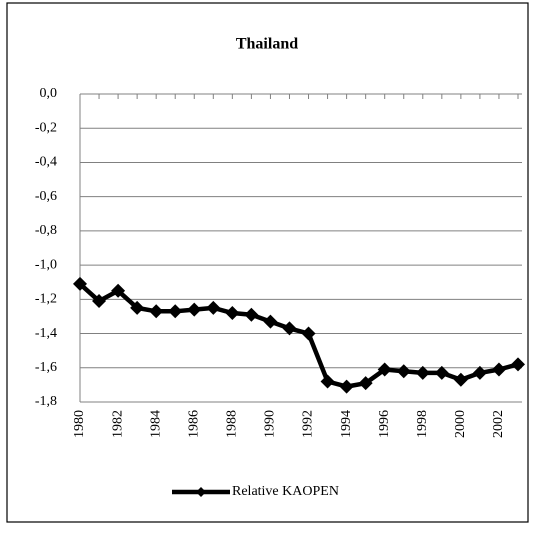 This screenshot has height=536, width=534. Describe the element at coordinates (346, 424) in the screenshot. I see `x-tick-label: 1994` at that location.